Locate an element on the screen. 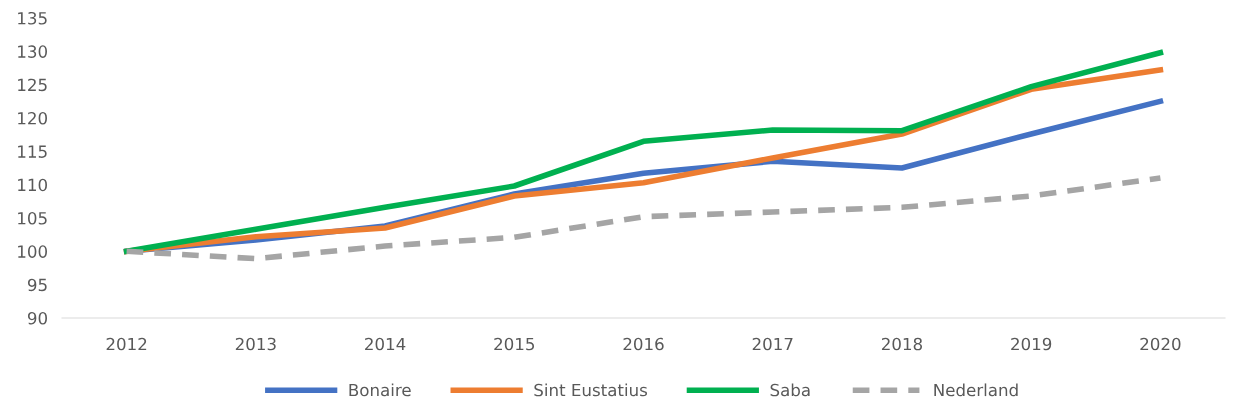 The width and height of the screenshot is (1237, 405). y-tick-label: 120 is located at coordinates (32, 118).